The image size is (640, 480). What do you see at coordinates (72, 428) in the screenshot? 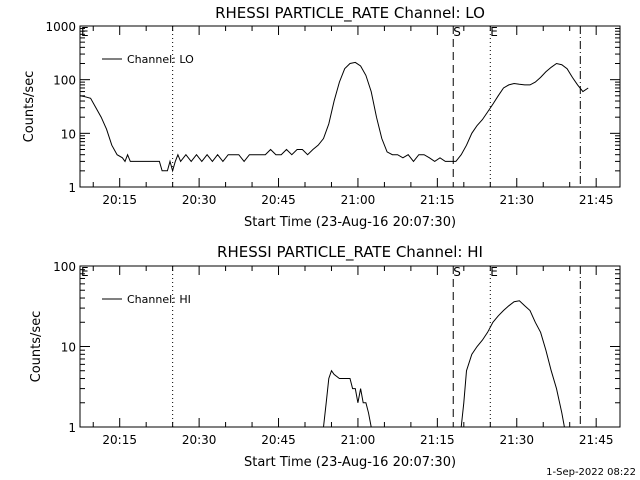
I see `panel-2-ytick-label: 1` at bounding box center [72, 428].